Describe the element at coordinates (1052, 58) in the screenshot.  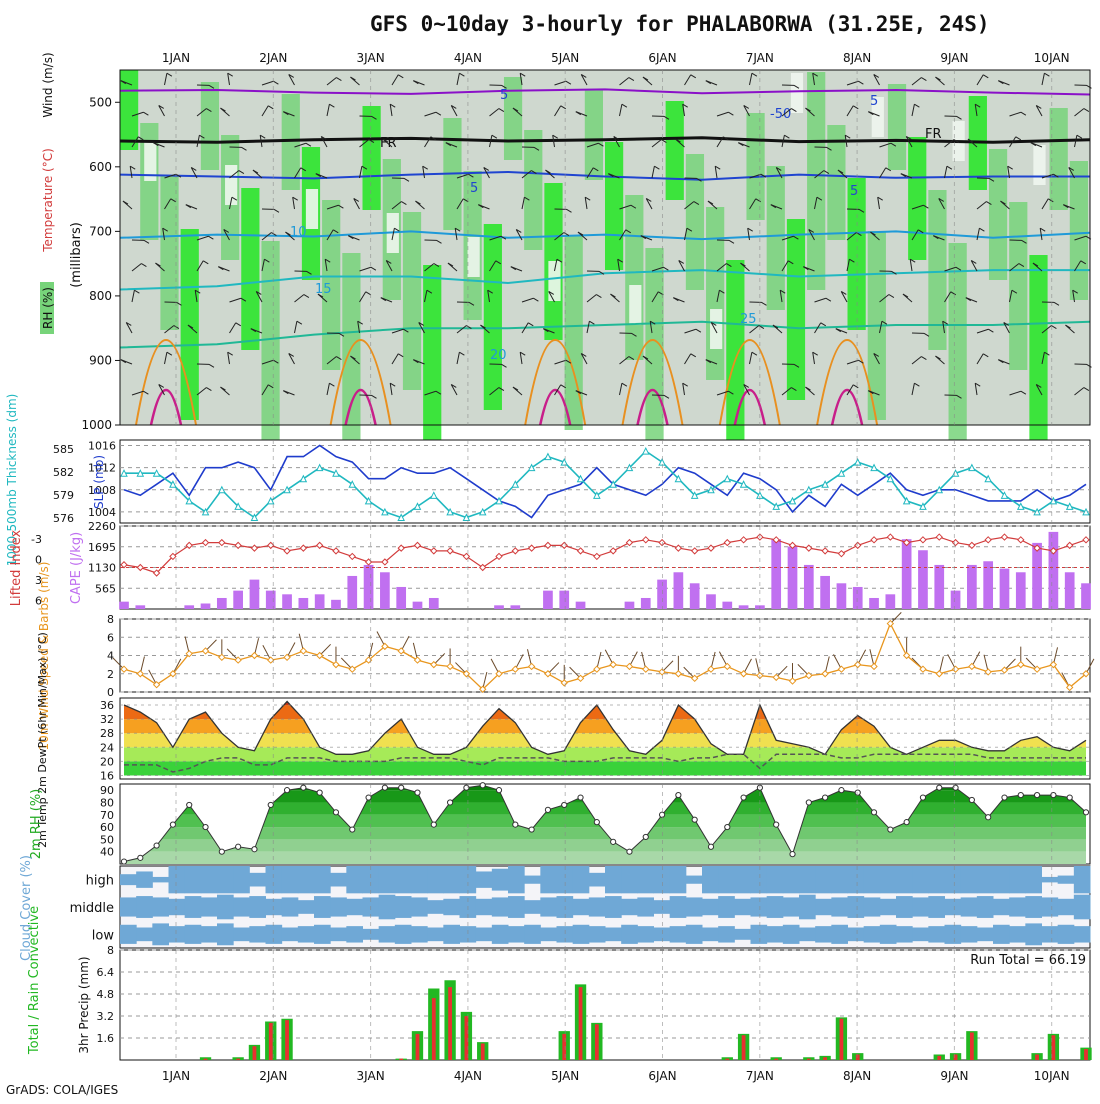
I see `day-label-top: 10JAN` at that location.